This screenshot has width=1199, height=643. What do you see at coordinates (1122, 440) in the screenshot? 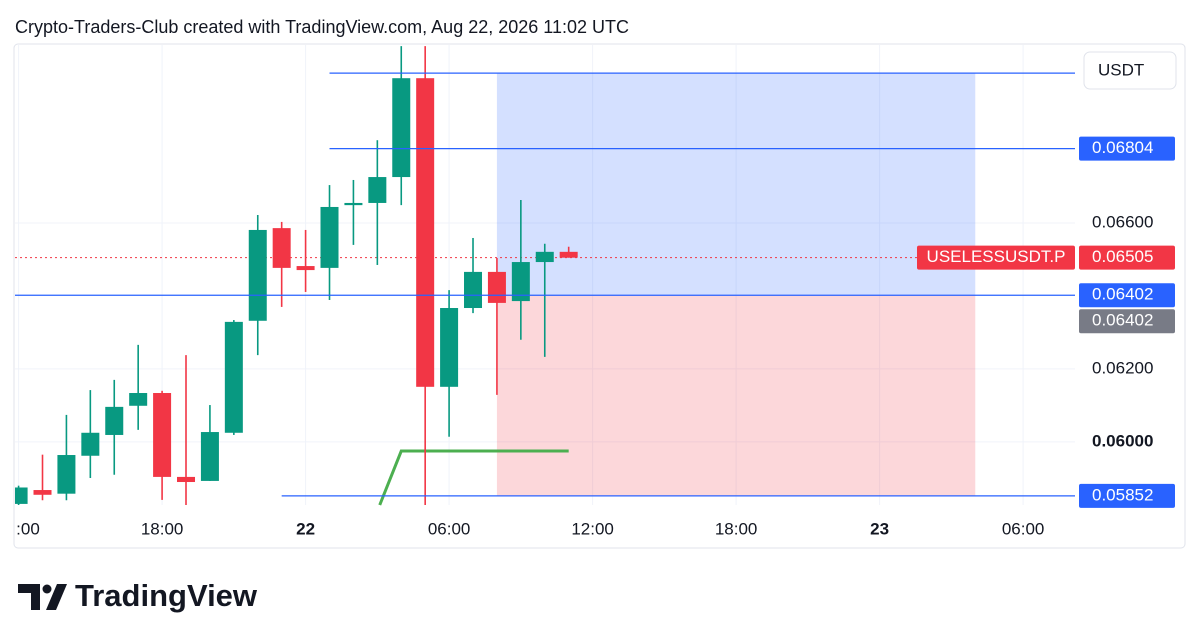
I see `y-tick-label: 0.06000` at bounding box center [1122, 440].